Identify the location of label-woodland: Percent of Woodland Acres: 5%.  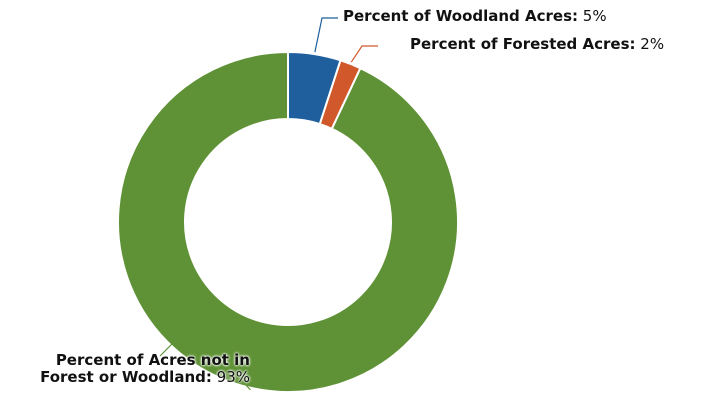
(475, 16).